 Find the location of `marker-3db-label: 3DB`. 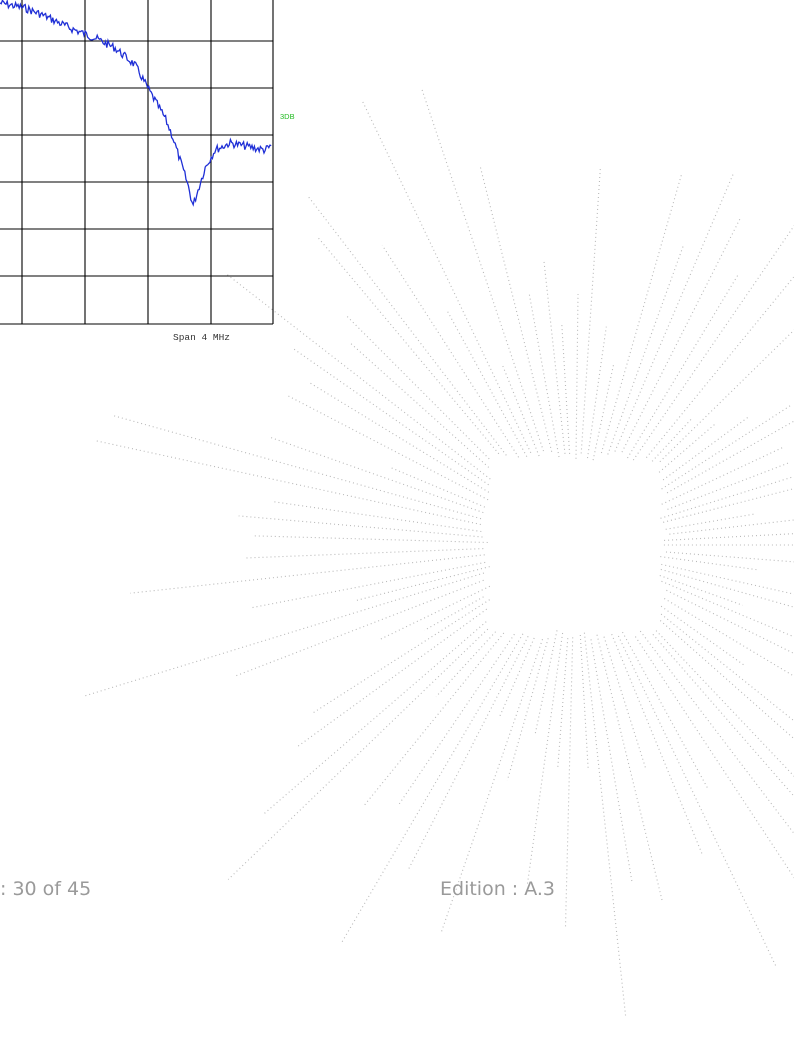

marker-3db-label: 3DB is located at coordinates (287, 116).